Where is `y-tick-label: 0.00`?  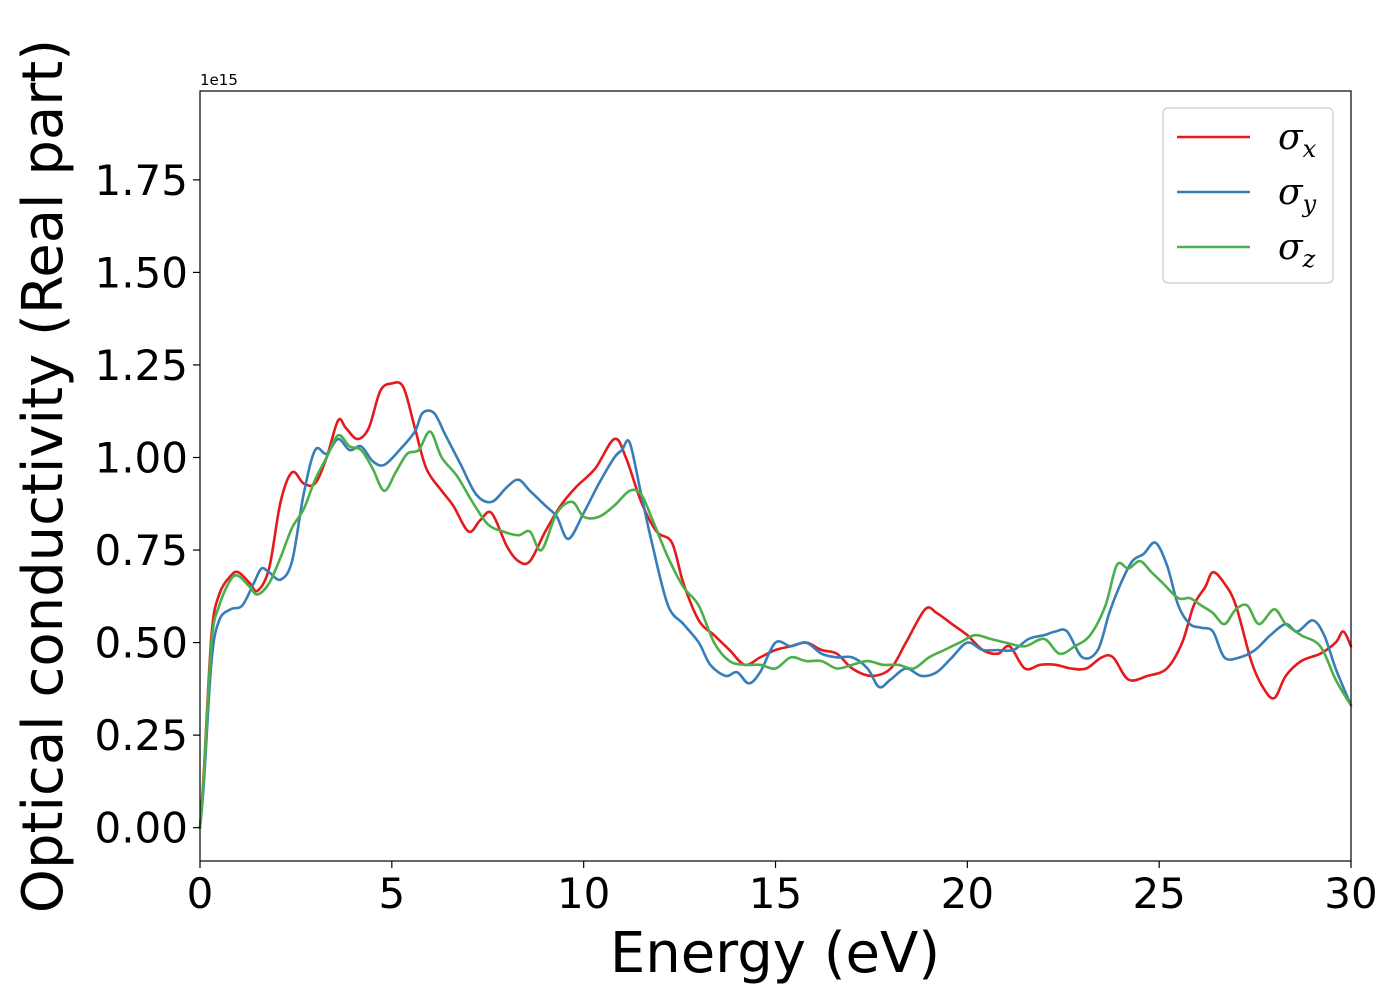
y-tick-label: 0.00 is located at coordinates (141, 828).